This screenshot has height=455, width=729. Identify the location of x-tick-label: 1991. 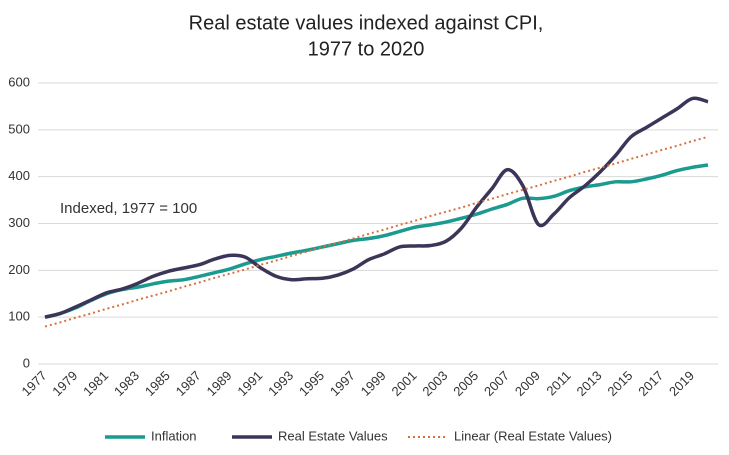
(249, 383).